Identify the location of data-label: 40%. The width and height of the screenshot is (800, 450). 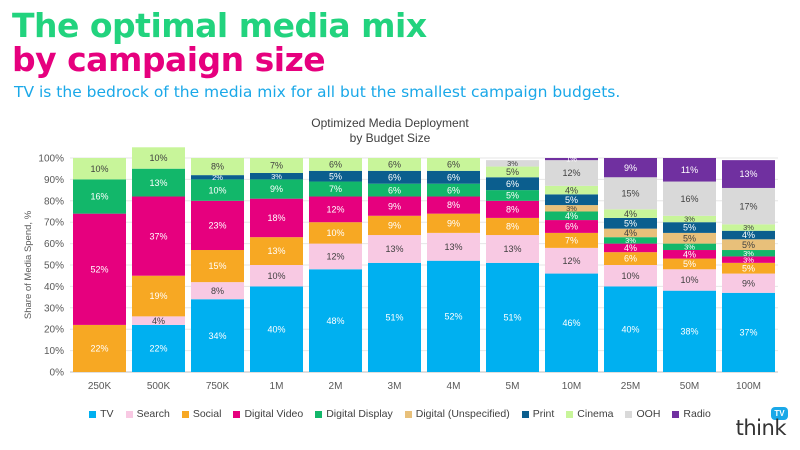
(630, 329).